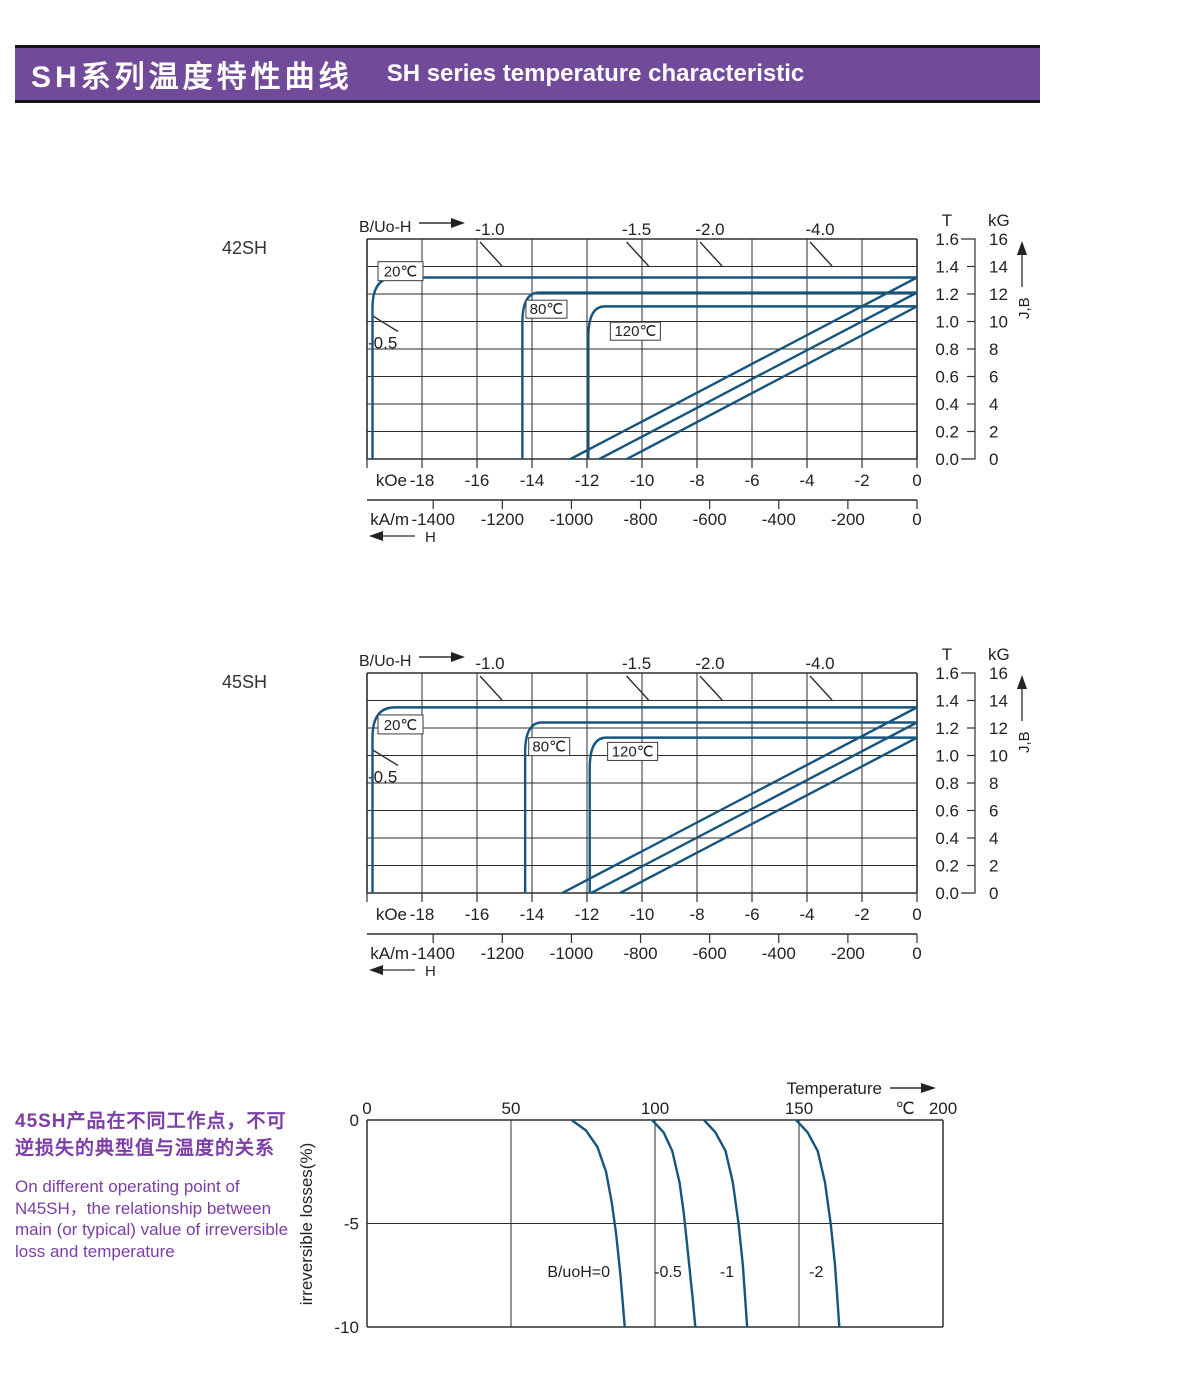  Describe the element at coordinates (1022, 682) in the screenshot. I see `up-arrow-icon` at that location.